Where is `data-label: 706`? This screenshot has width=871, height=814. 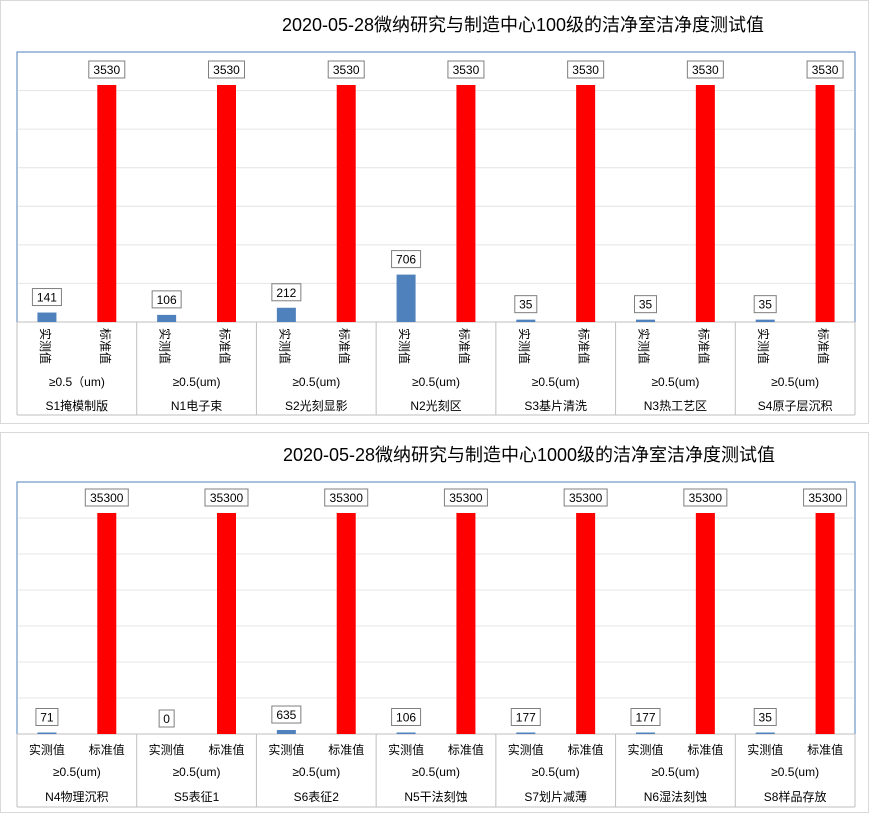 data-label: 706 is located at coordinates (406, 260).